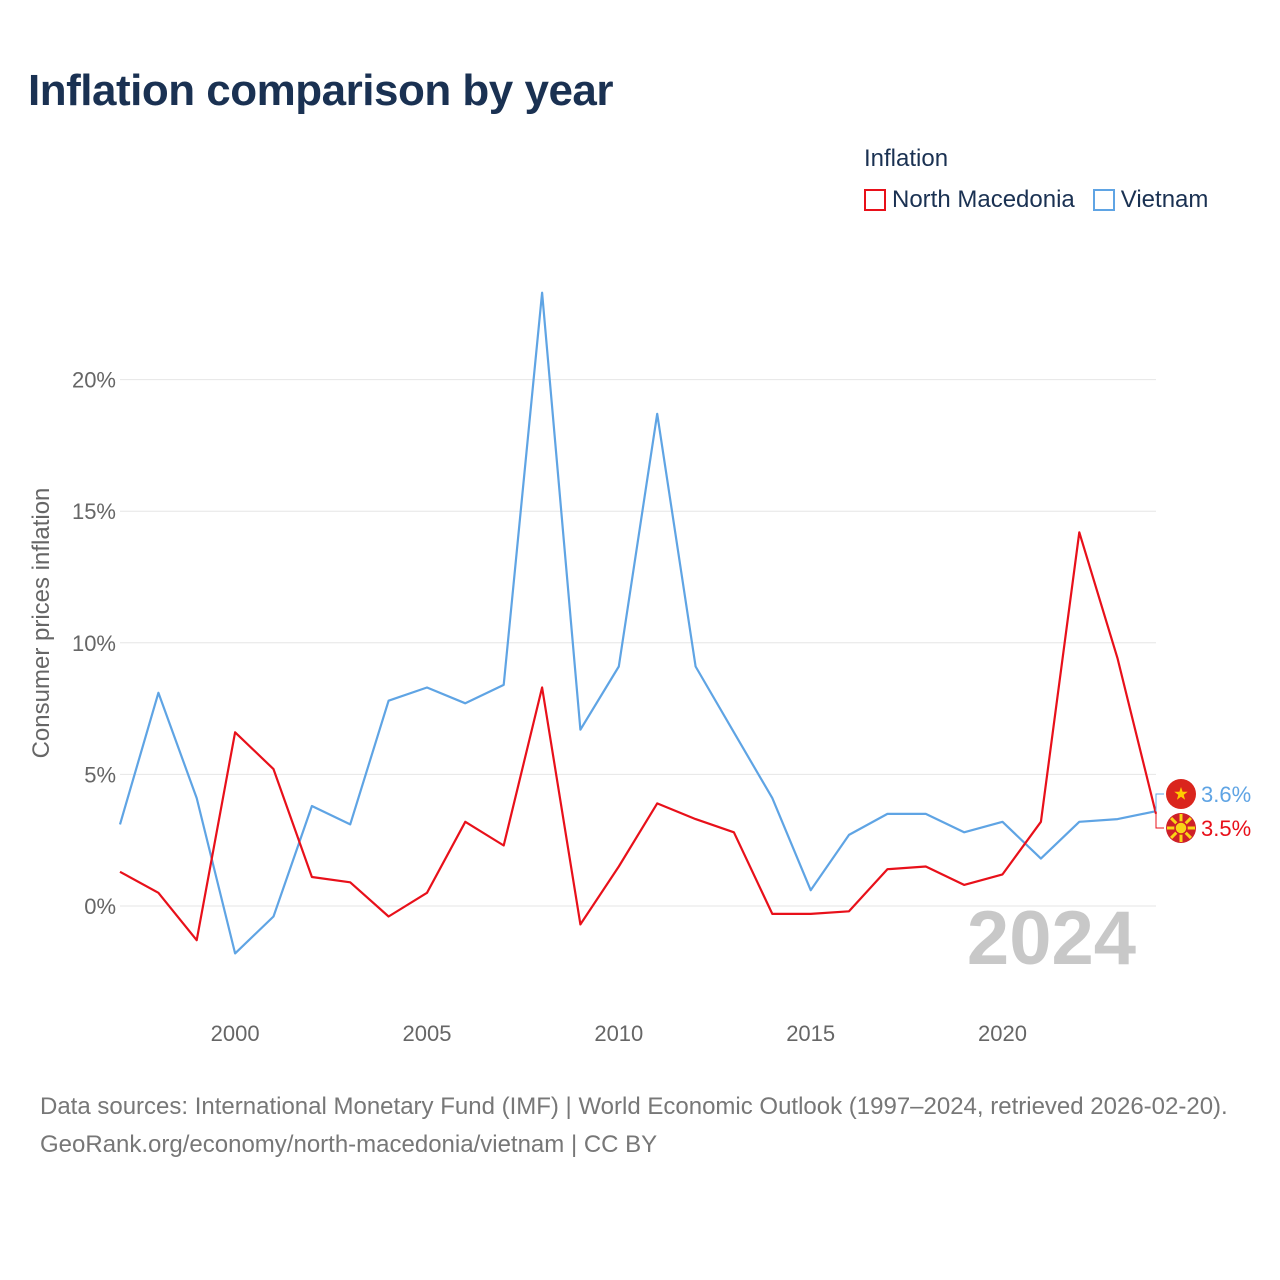 This screenshot has width=1280, height=1280. I want to click on end-connector-north-macedonia, so click(1159, 821).